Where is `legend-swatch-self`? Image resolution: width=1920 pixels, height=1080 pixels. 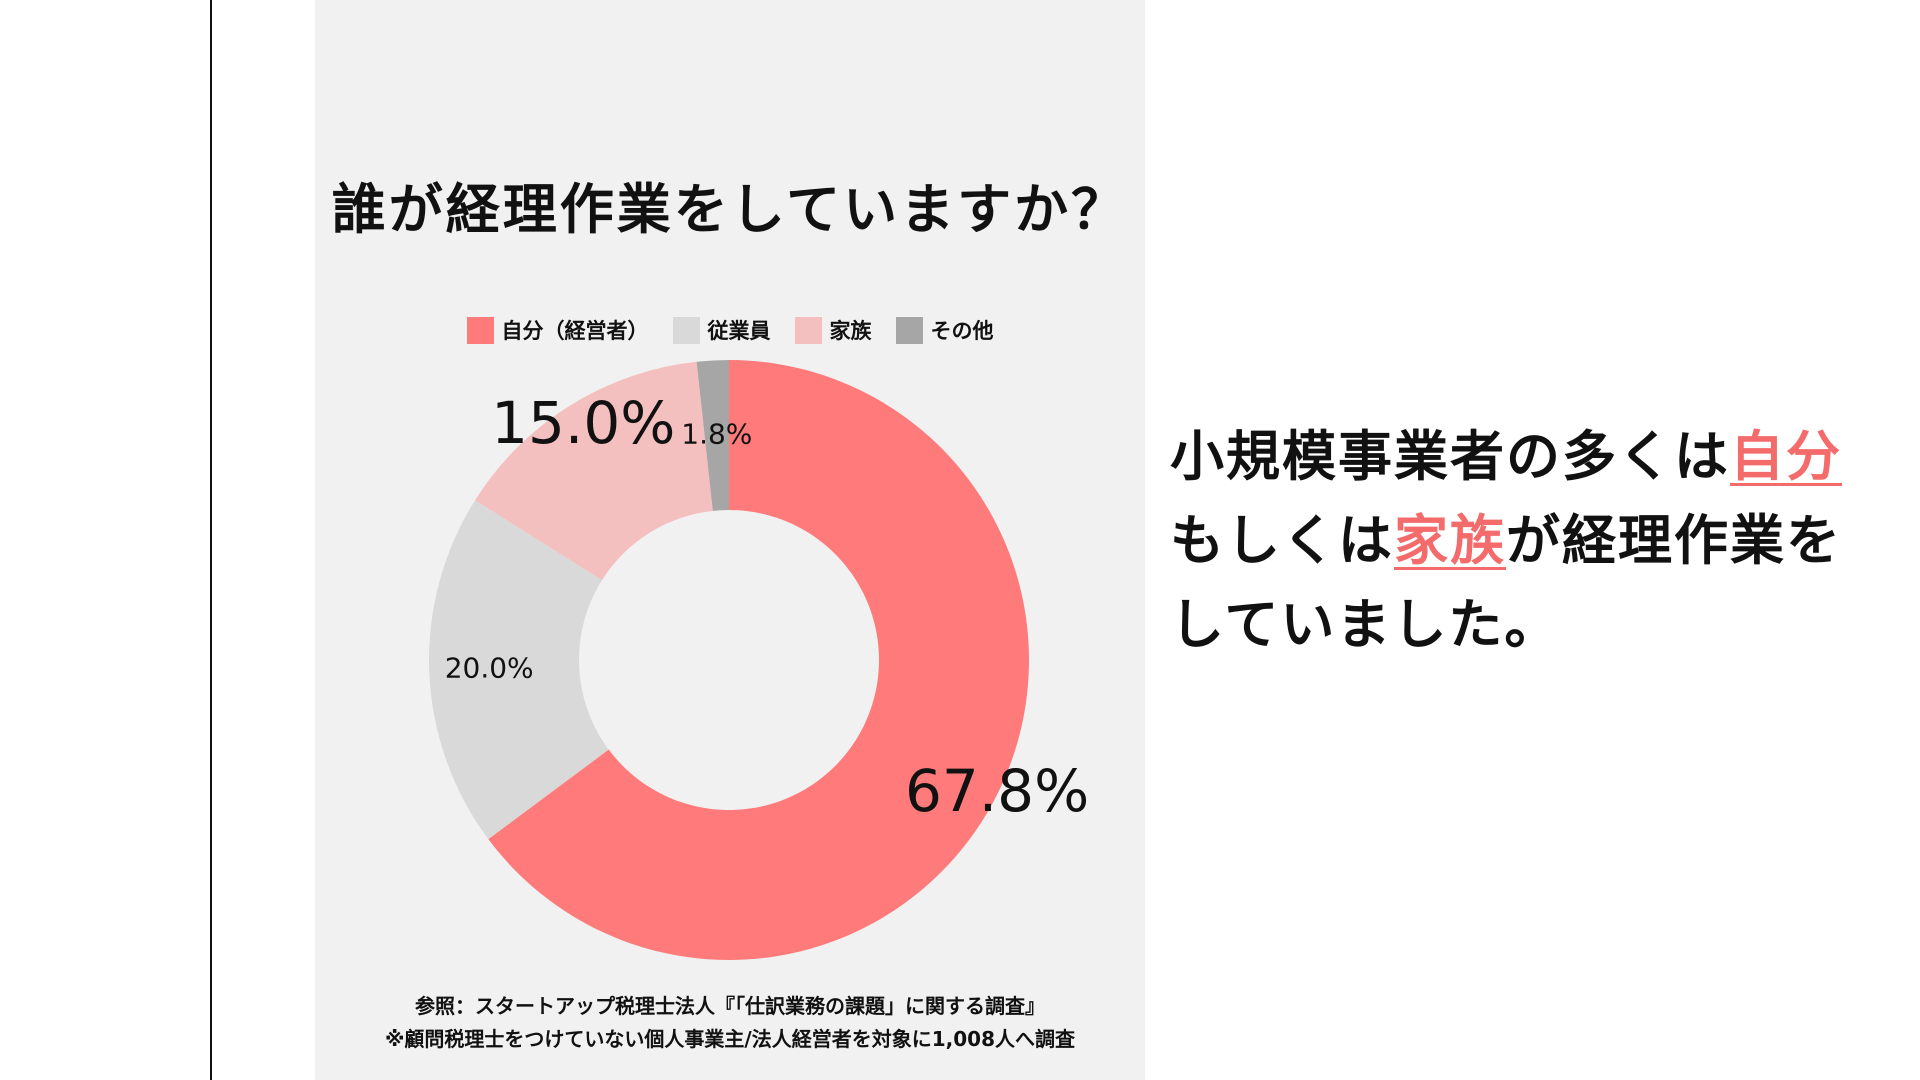 legend-swatch-self is located at coordinates (480, 330).